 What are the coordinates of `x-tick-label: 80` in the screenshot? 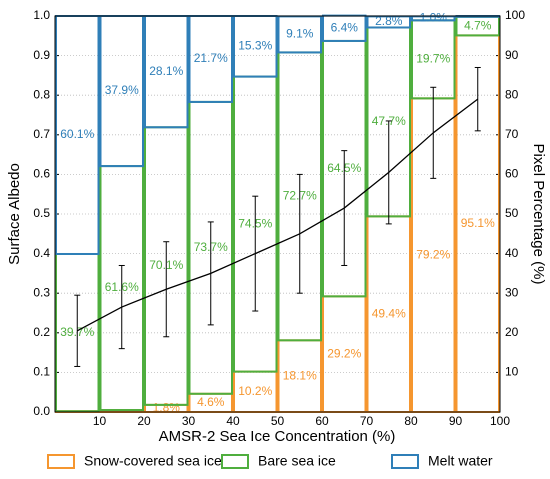 It's located at (411, 421).